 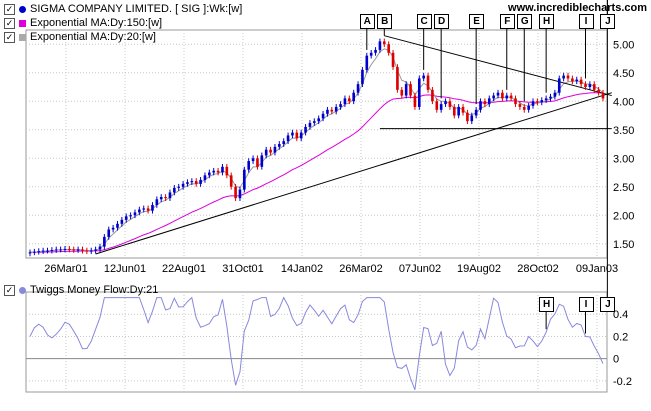 I want to click on tmf-legend-label: Twiggs Money Flow:Dy:21, so click(x=94, y=290).